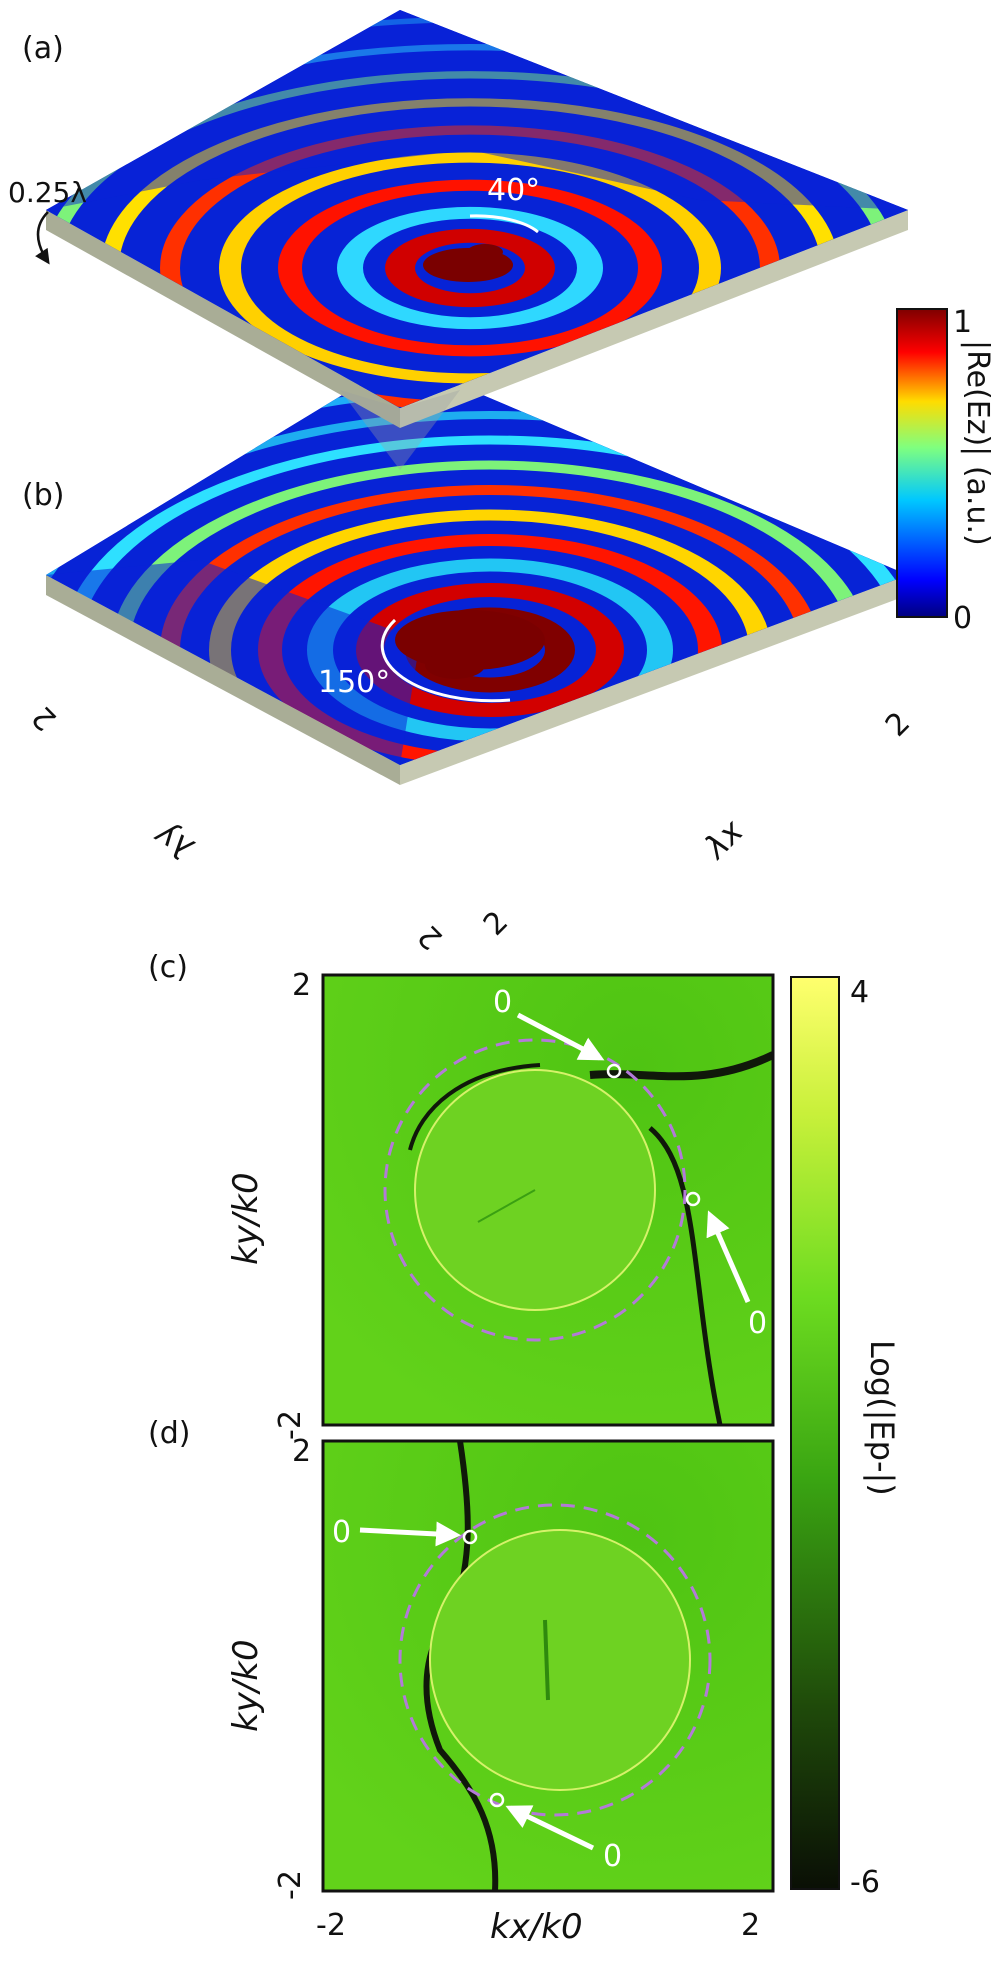  What do you see at coordinates (548, 1200) in the screenshot?
I see `panel-c-map` at bounding box center [548, 1200].